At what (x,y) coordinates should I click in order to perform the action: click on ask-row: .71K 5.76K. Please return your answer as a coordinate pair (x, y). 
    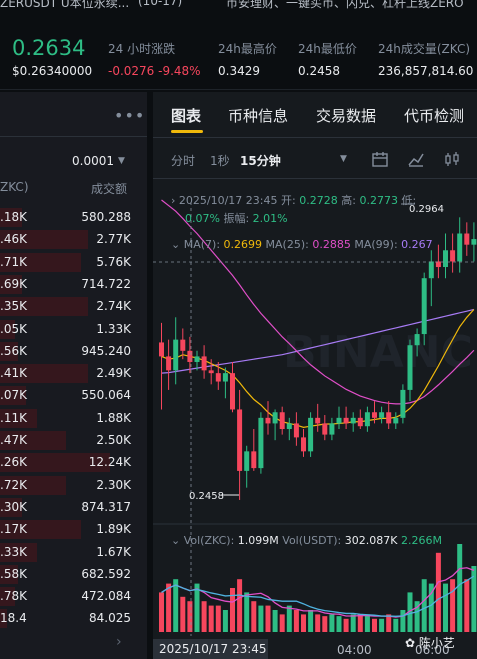
    Looking at the image, I should click on (73, 262).